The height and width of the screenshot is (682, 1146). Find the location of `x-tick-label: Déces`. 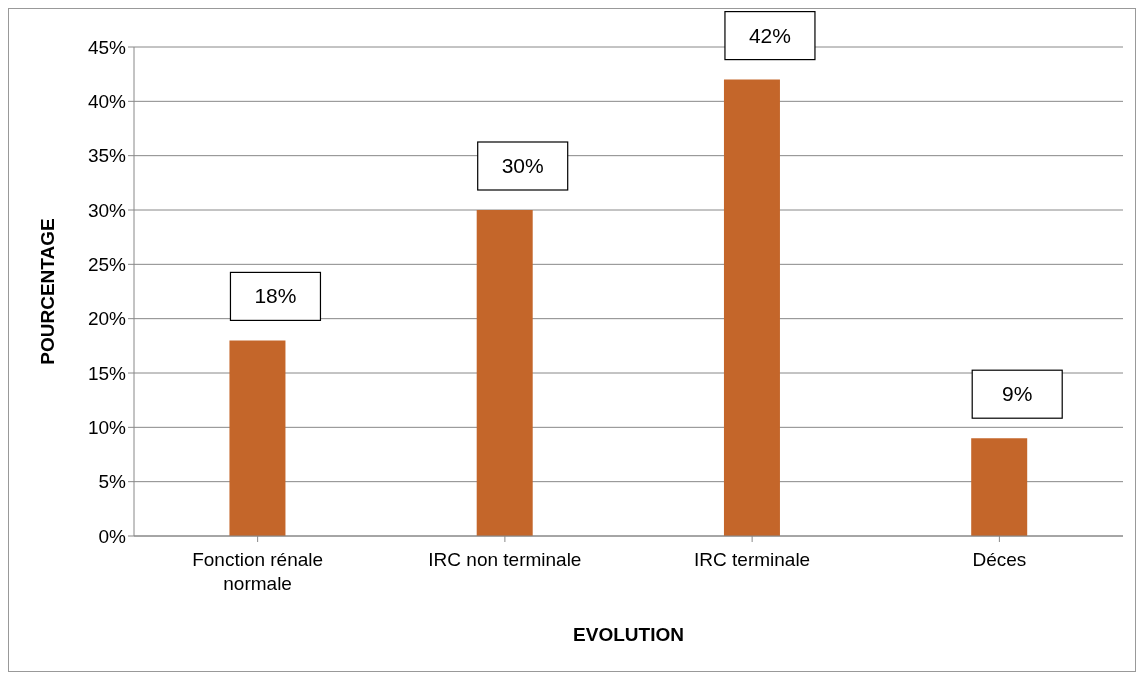

x-tick-label: Déces is located at coordinates (999, 559).